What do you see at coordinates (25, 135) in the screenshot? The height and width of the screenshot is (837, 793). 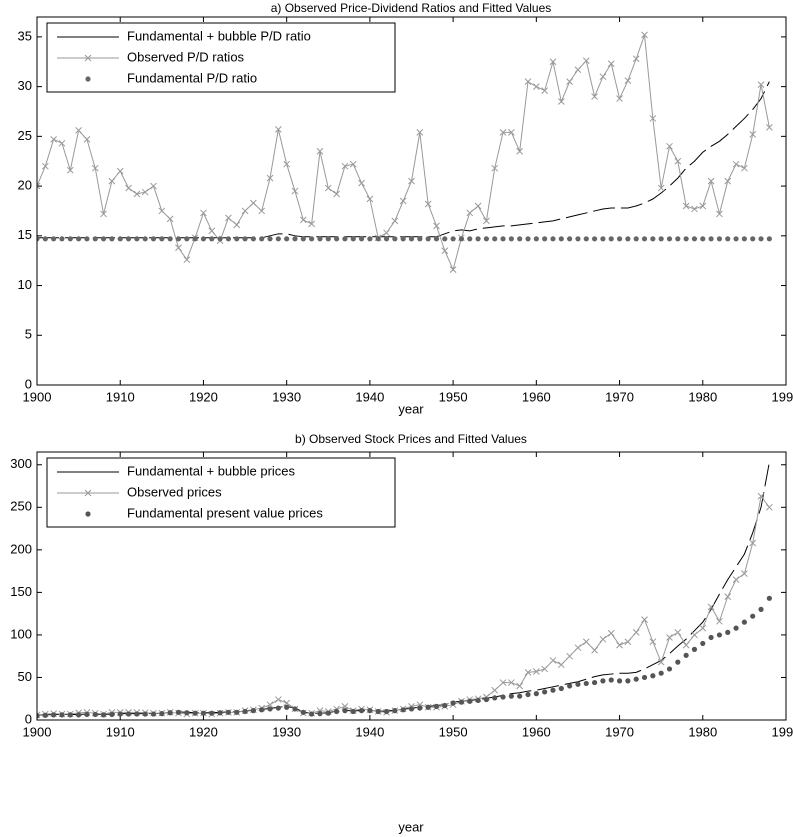 I see `y-tick-label: 25` at bounding box center [25, 135].